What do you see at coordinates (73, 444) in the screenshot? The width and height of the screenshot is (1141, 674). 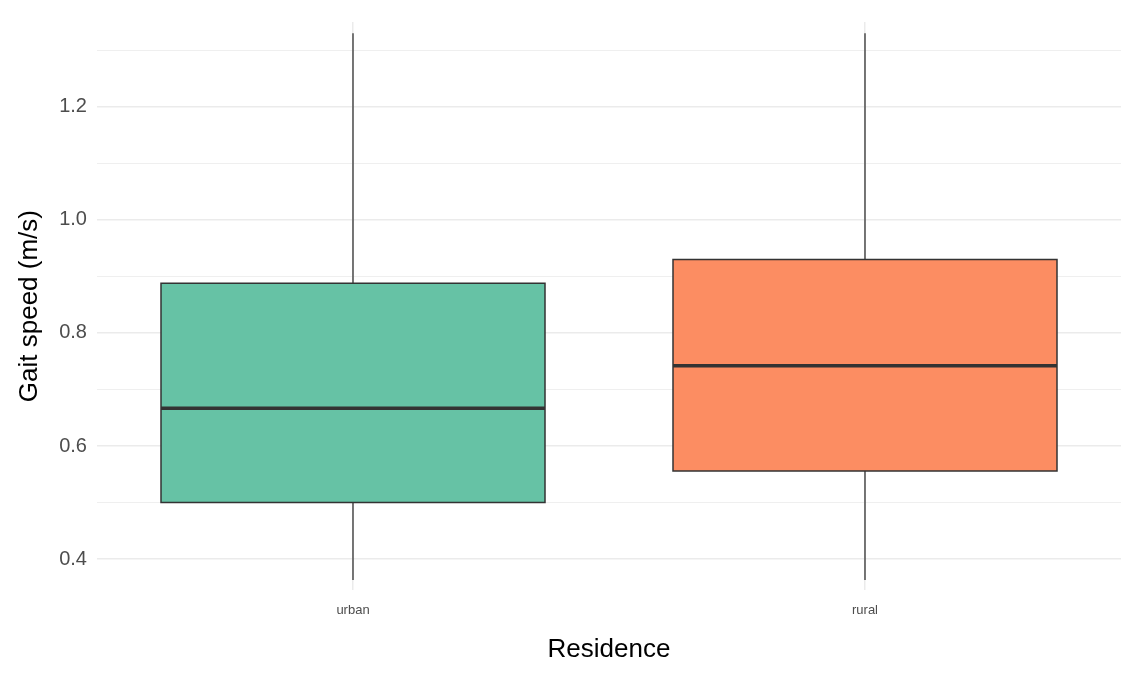 I see `y-tick-label: 0.6` at bounding box center [73, 444].